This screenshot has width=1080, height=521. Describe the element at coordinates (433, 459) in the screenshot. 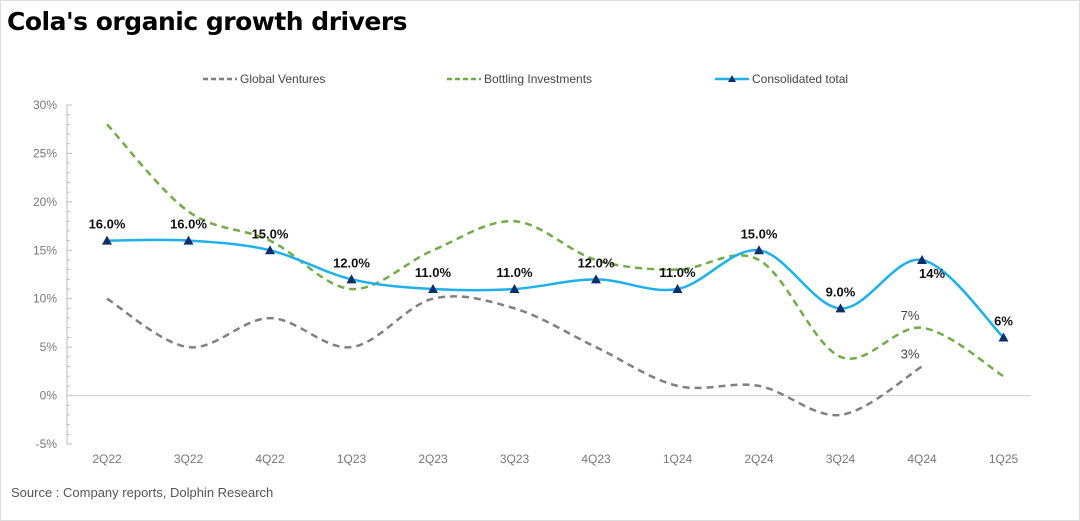

I see `x-tick-label: 2Q23` at that location.